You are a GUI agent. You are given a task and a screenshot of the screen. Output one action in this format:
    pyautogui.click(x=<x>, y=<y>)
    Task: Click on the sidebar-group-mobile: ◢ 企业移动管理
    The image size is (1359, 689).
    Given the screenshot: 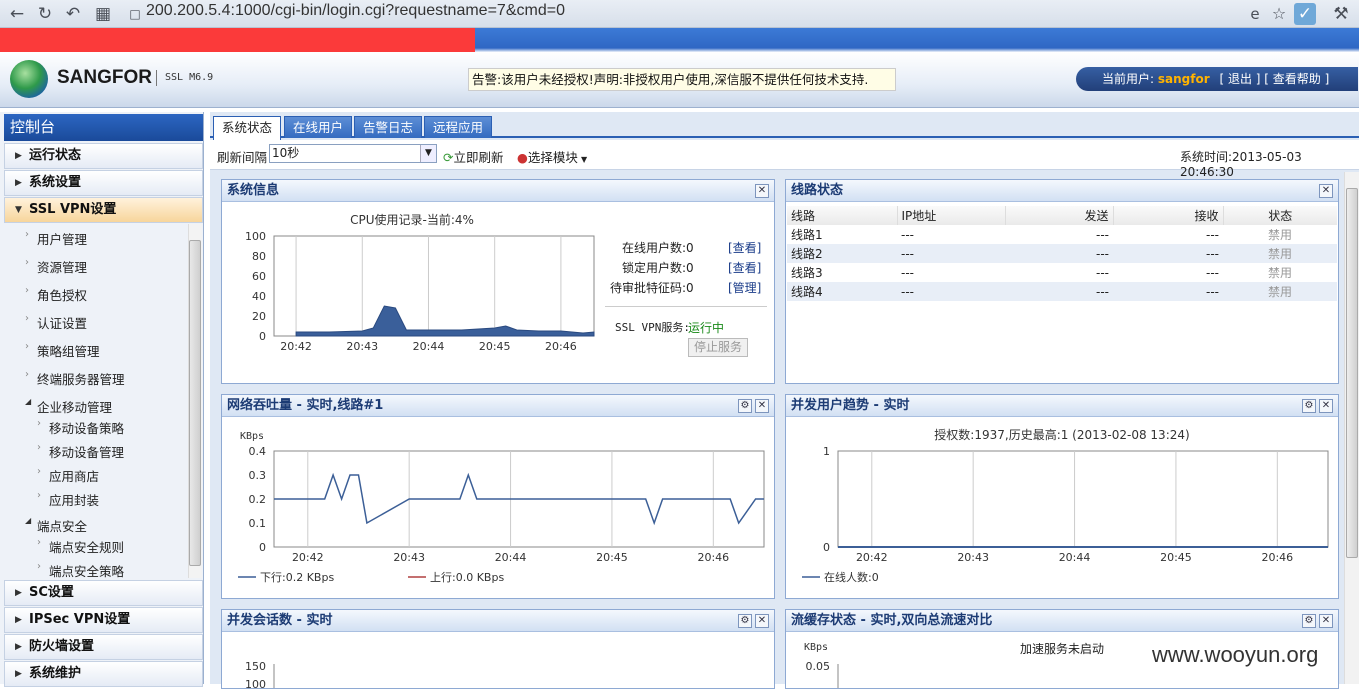 What is the action you would take?
    pyautogui.click(x=68, y=406)
    